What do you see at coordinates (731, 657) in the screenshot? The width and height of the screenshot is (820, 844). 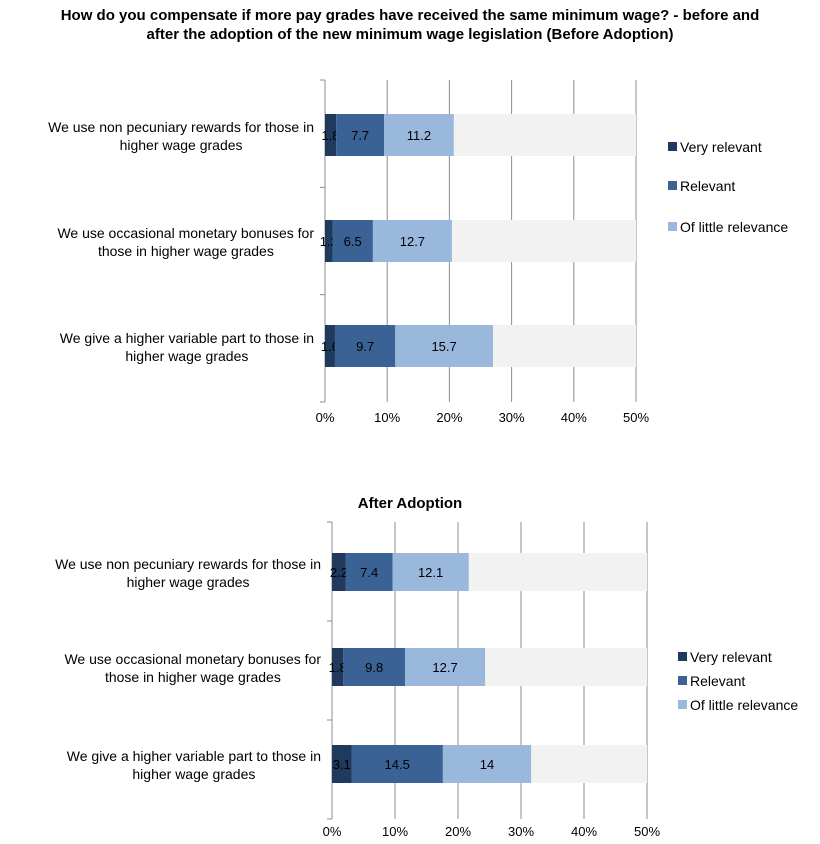 I see `after-legend-label: Very relevant` at bounding box center [731, 657].